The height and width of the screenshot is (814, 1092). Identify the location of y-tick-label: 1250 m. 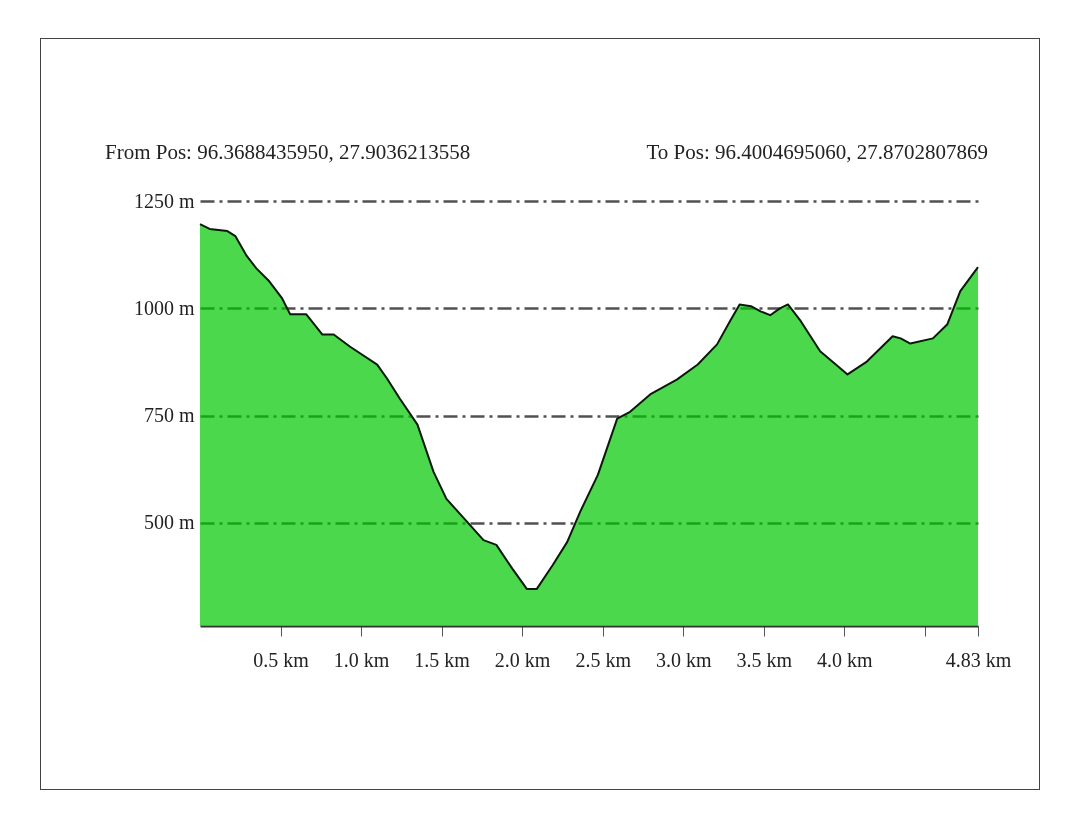
(164, 200).